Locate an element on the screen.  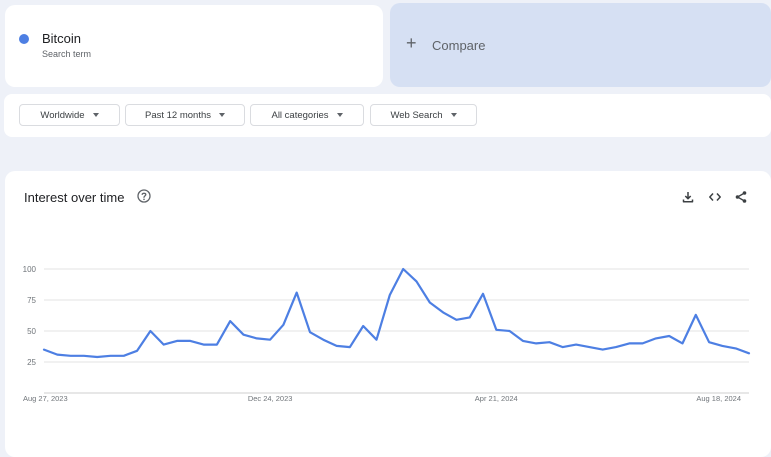
search-term-subtitle: Search term is located at coordinates (67, 54).